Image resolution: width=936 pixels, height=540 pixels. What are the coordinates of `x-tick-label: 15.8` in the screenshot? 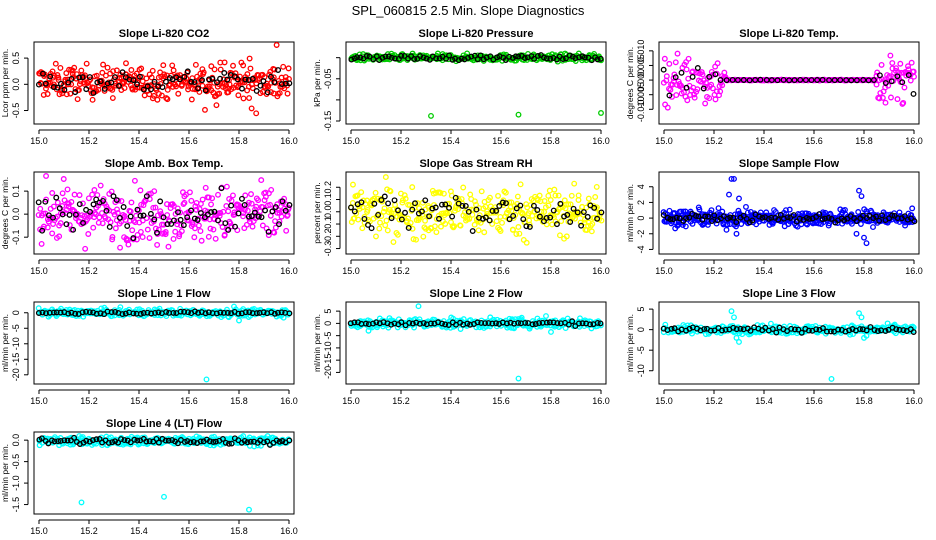 It's located at (239, 271).